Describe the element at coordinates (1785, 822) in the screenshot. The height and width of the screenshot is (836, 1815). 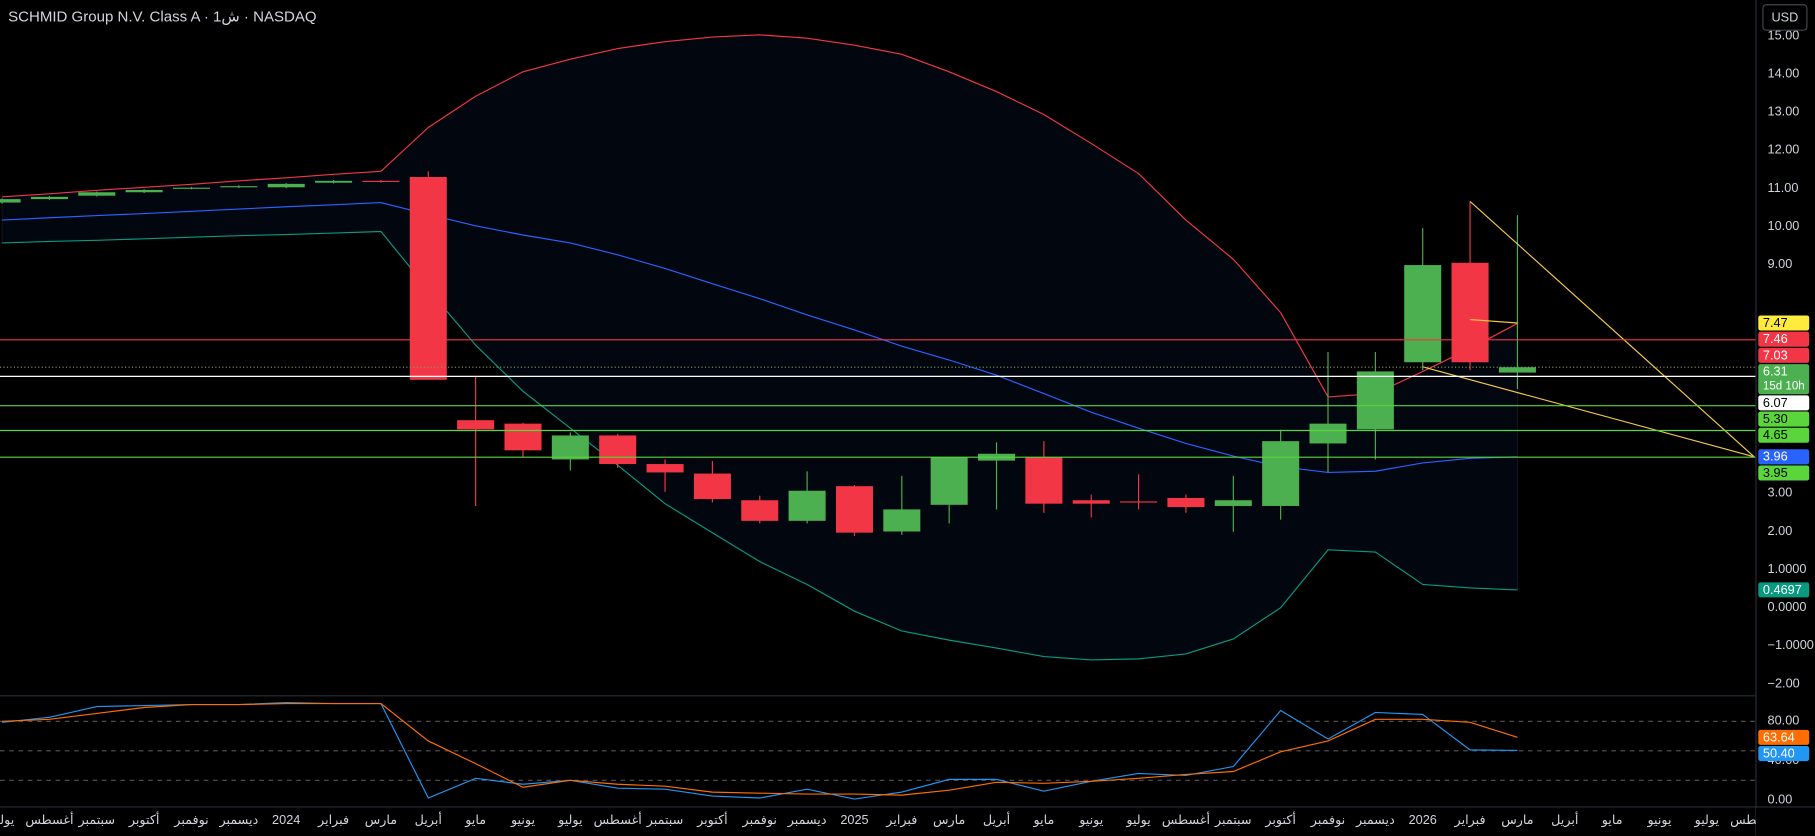
I see `axis-corner` at that location.